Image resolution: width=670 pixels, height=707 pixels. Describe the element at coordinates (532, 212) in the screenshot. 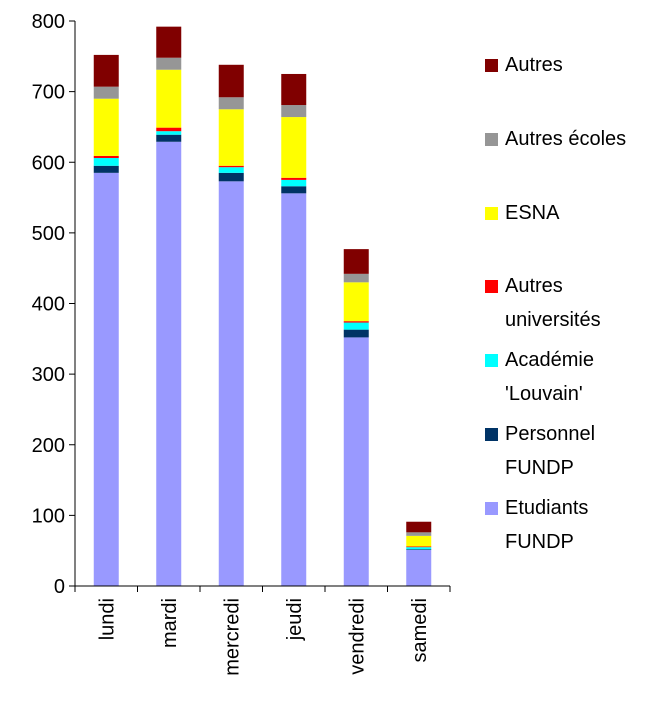

I see `legend-label: ESNA` at that location.